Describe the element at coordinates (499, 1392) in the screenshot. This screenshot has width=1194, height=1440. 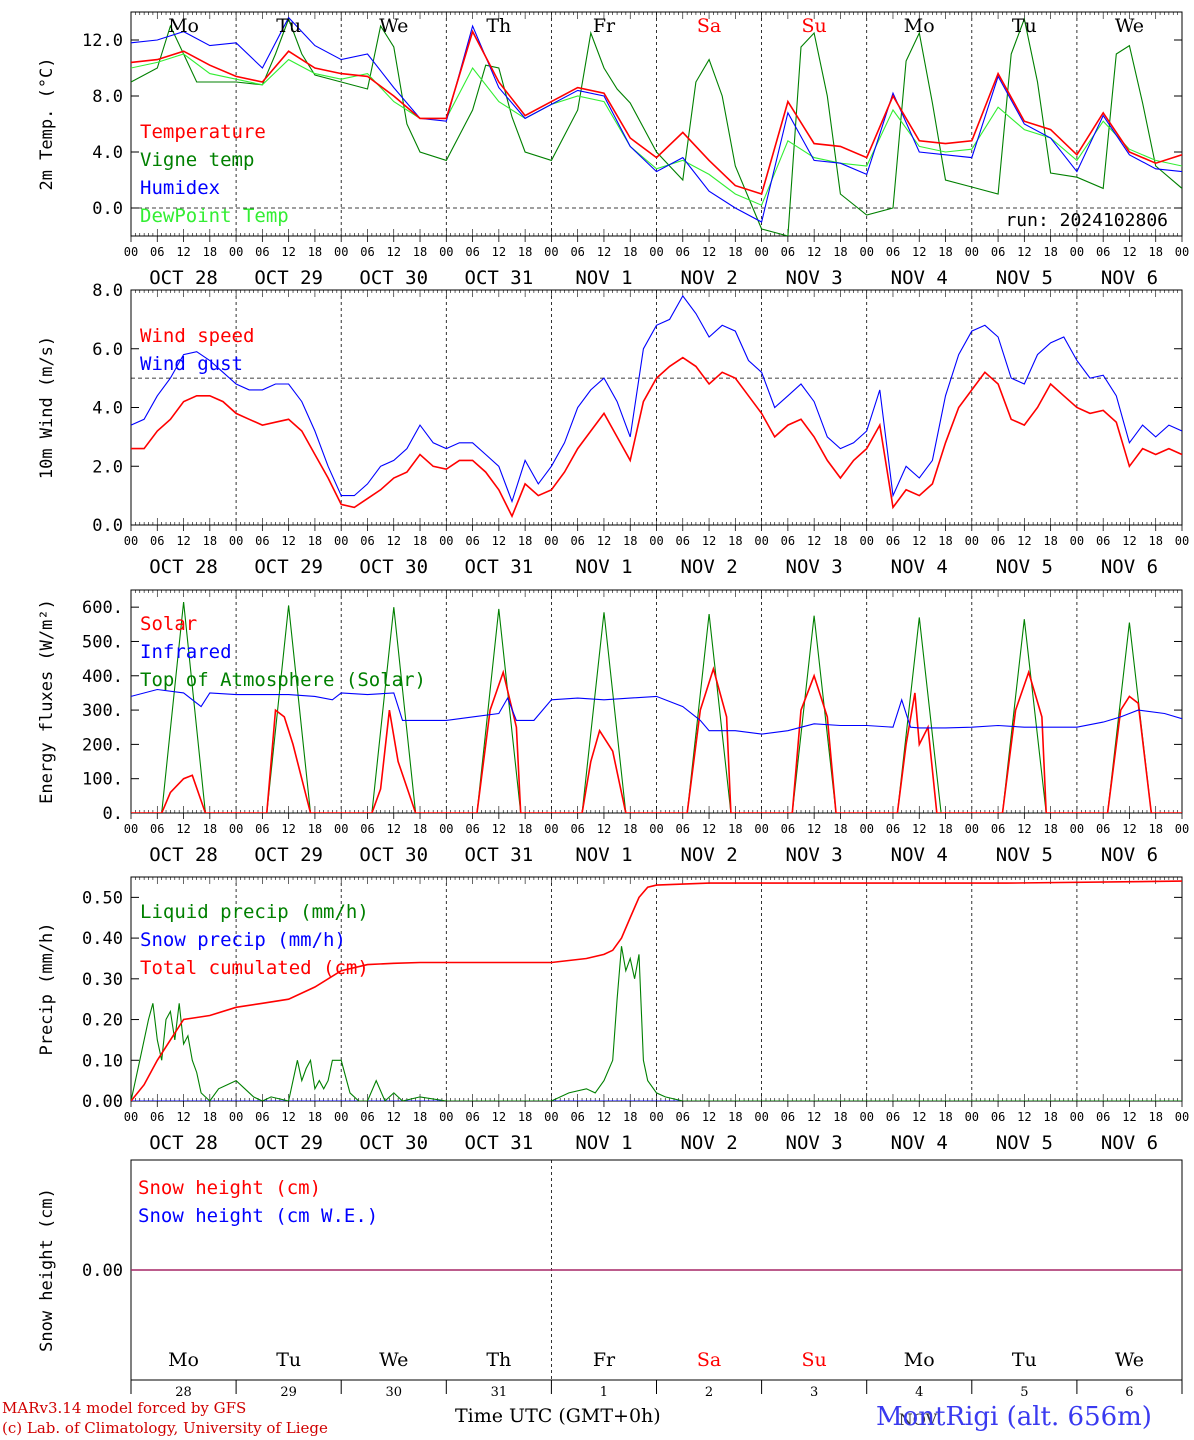
I see `day-number-label: 31` at that location.